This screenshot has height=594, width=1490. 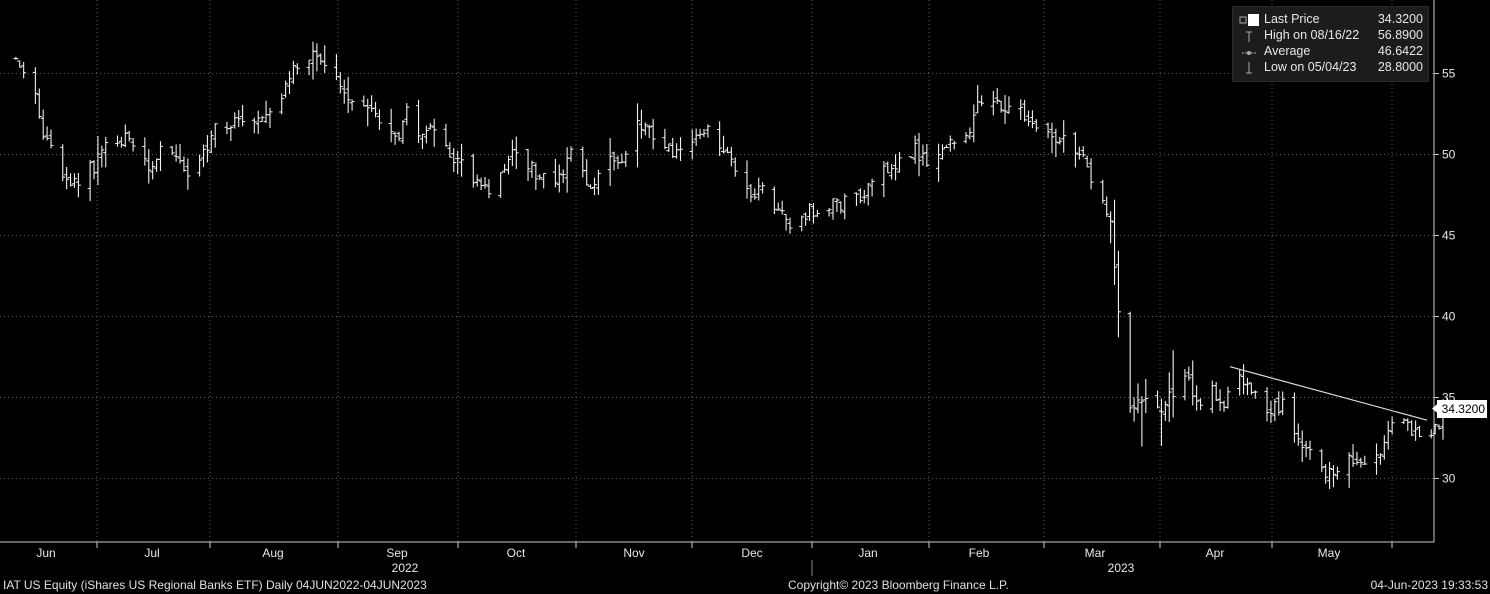 What do you see at coordinates (1400, 51) in the screenshot?
I see `legend-value: 46.6422` at bounding box center [1400, 51].